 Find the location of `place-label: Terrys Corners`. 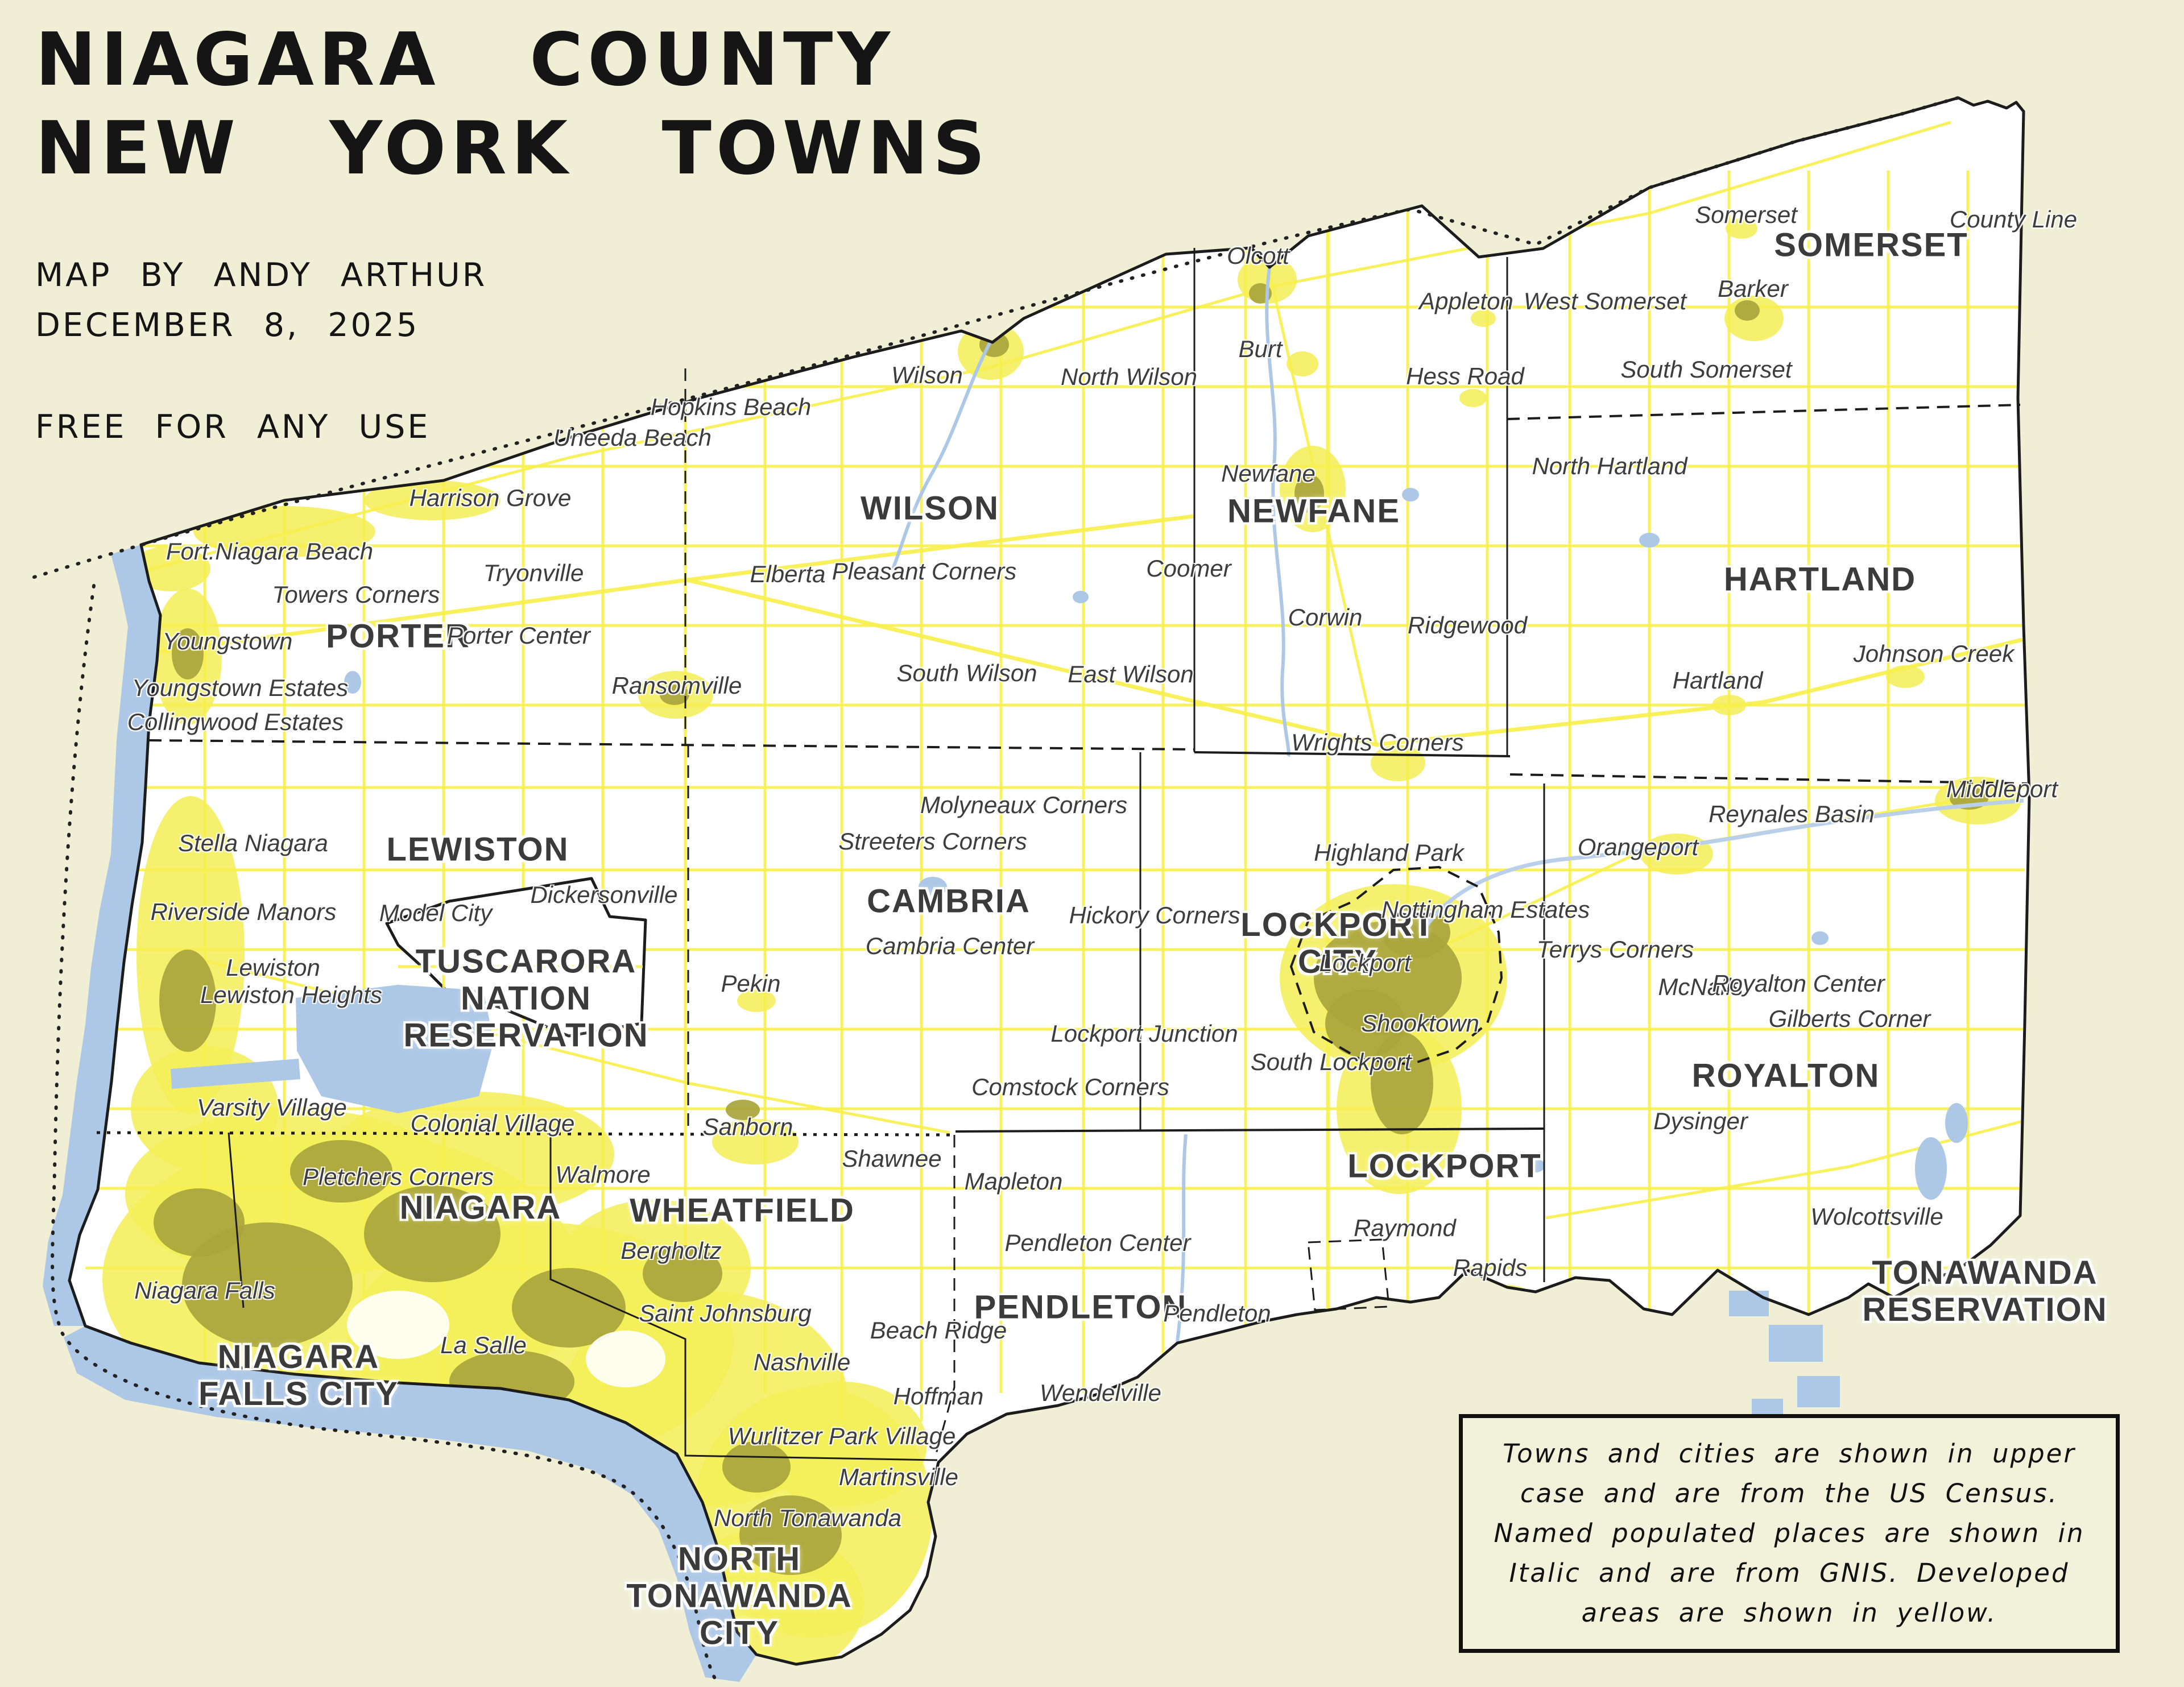

place-label: Terrys Corners is located at coordinates (1615, 949).